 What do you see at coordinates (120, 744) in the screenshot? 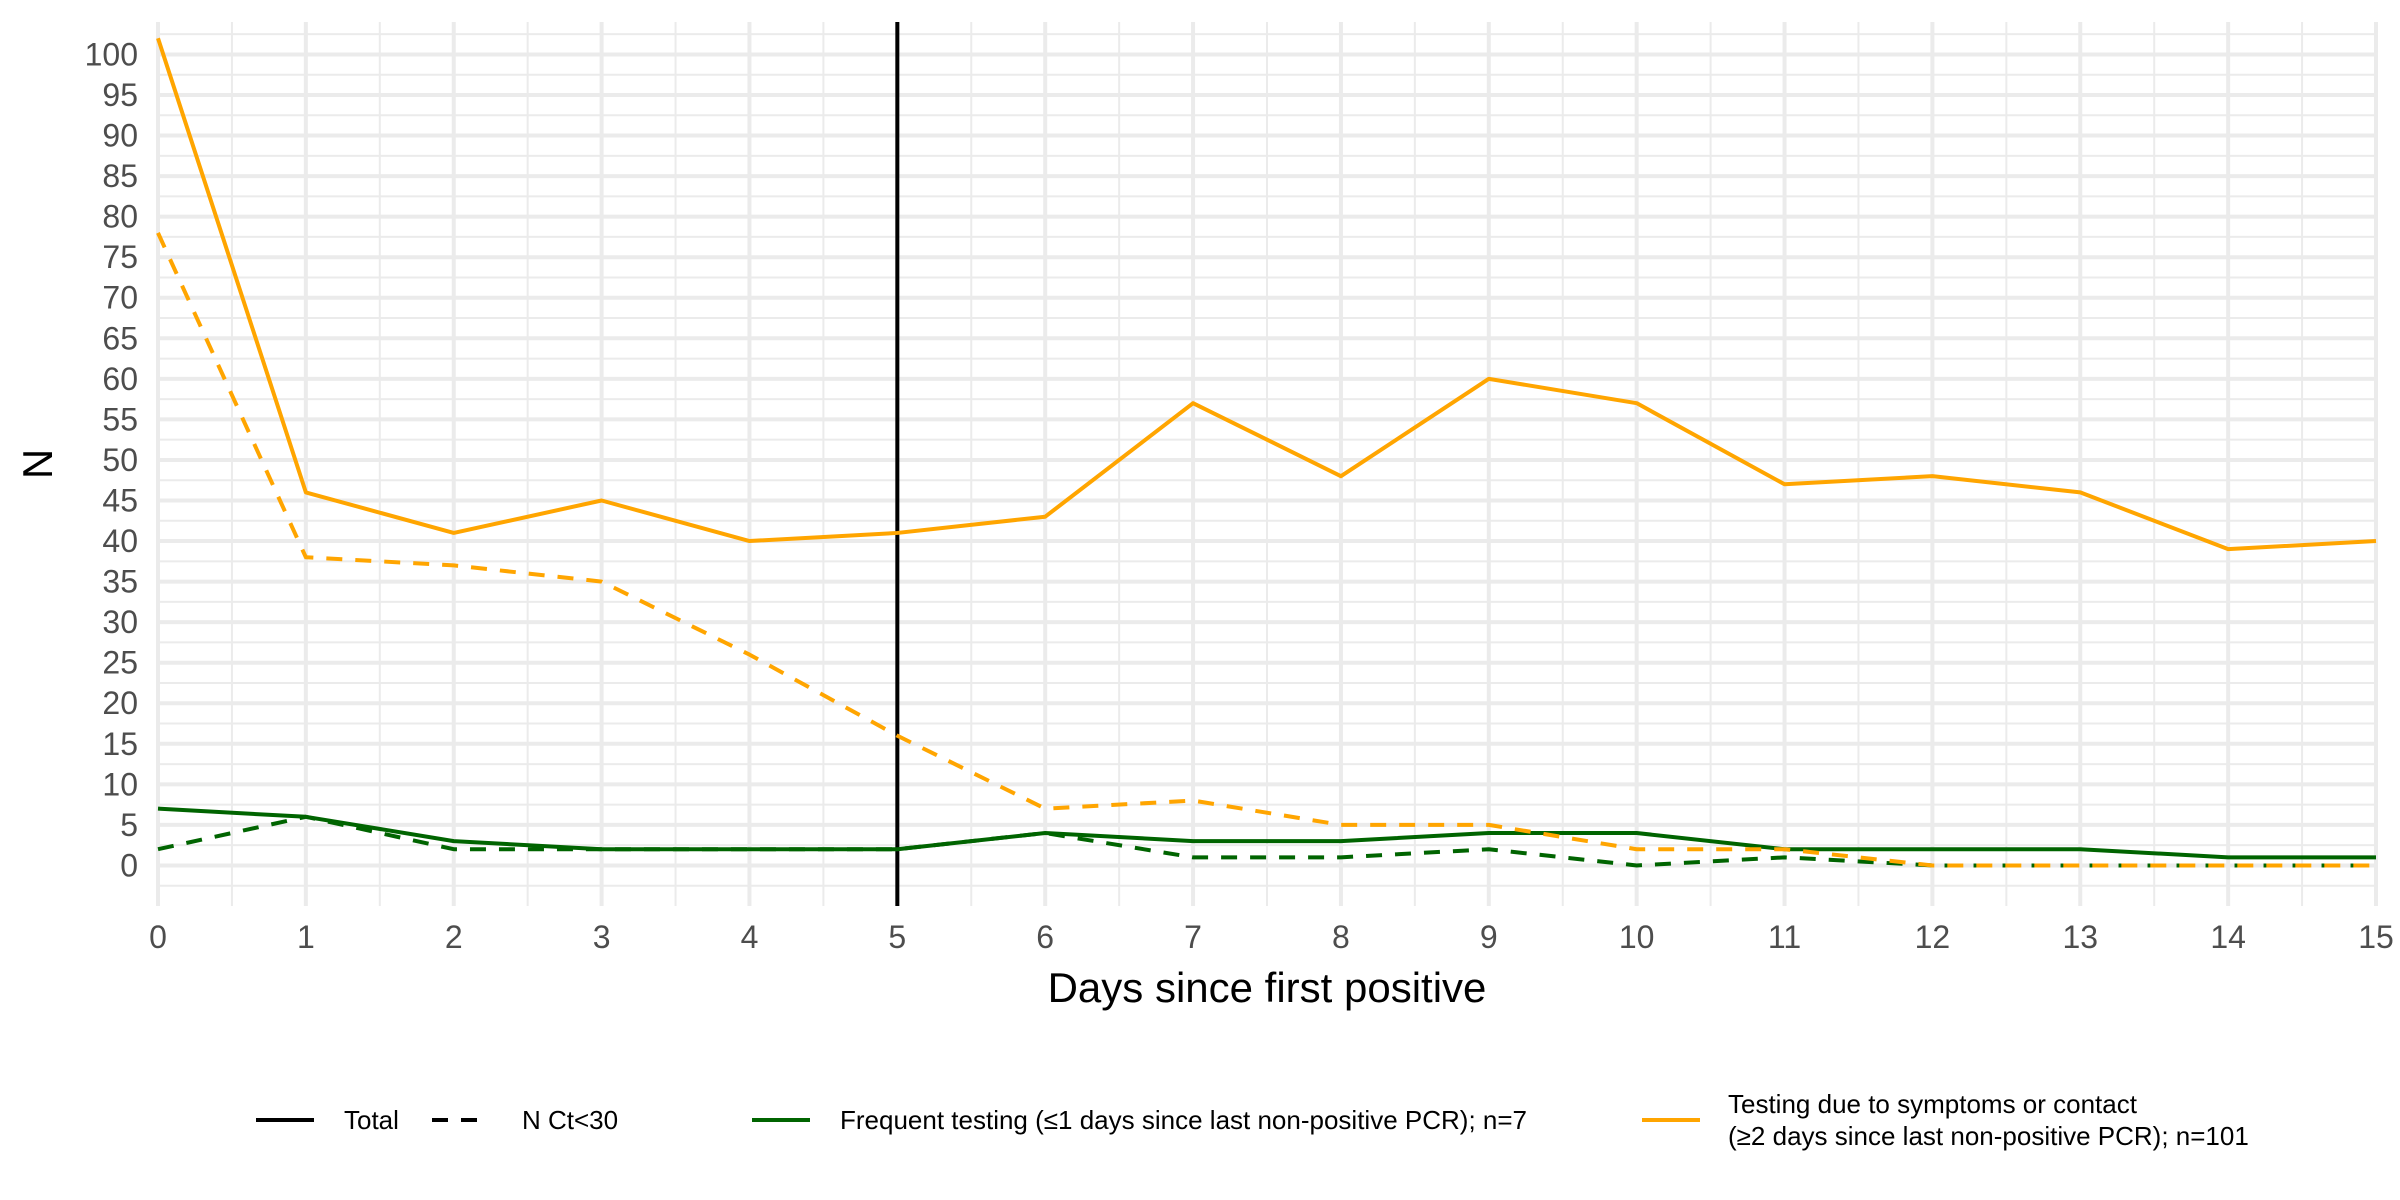
I see `y-tick-label: 15` at bounding box center [120, 744].